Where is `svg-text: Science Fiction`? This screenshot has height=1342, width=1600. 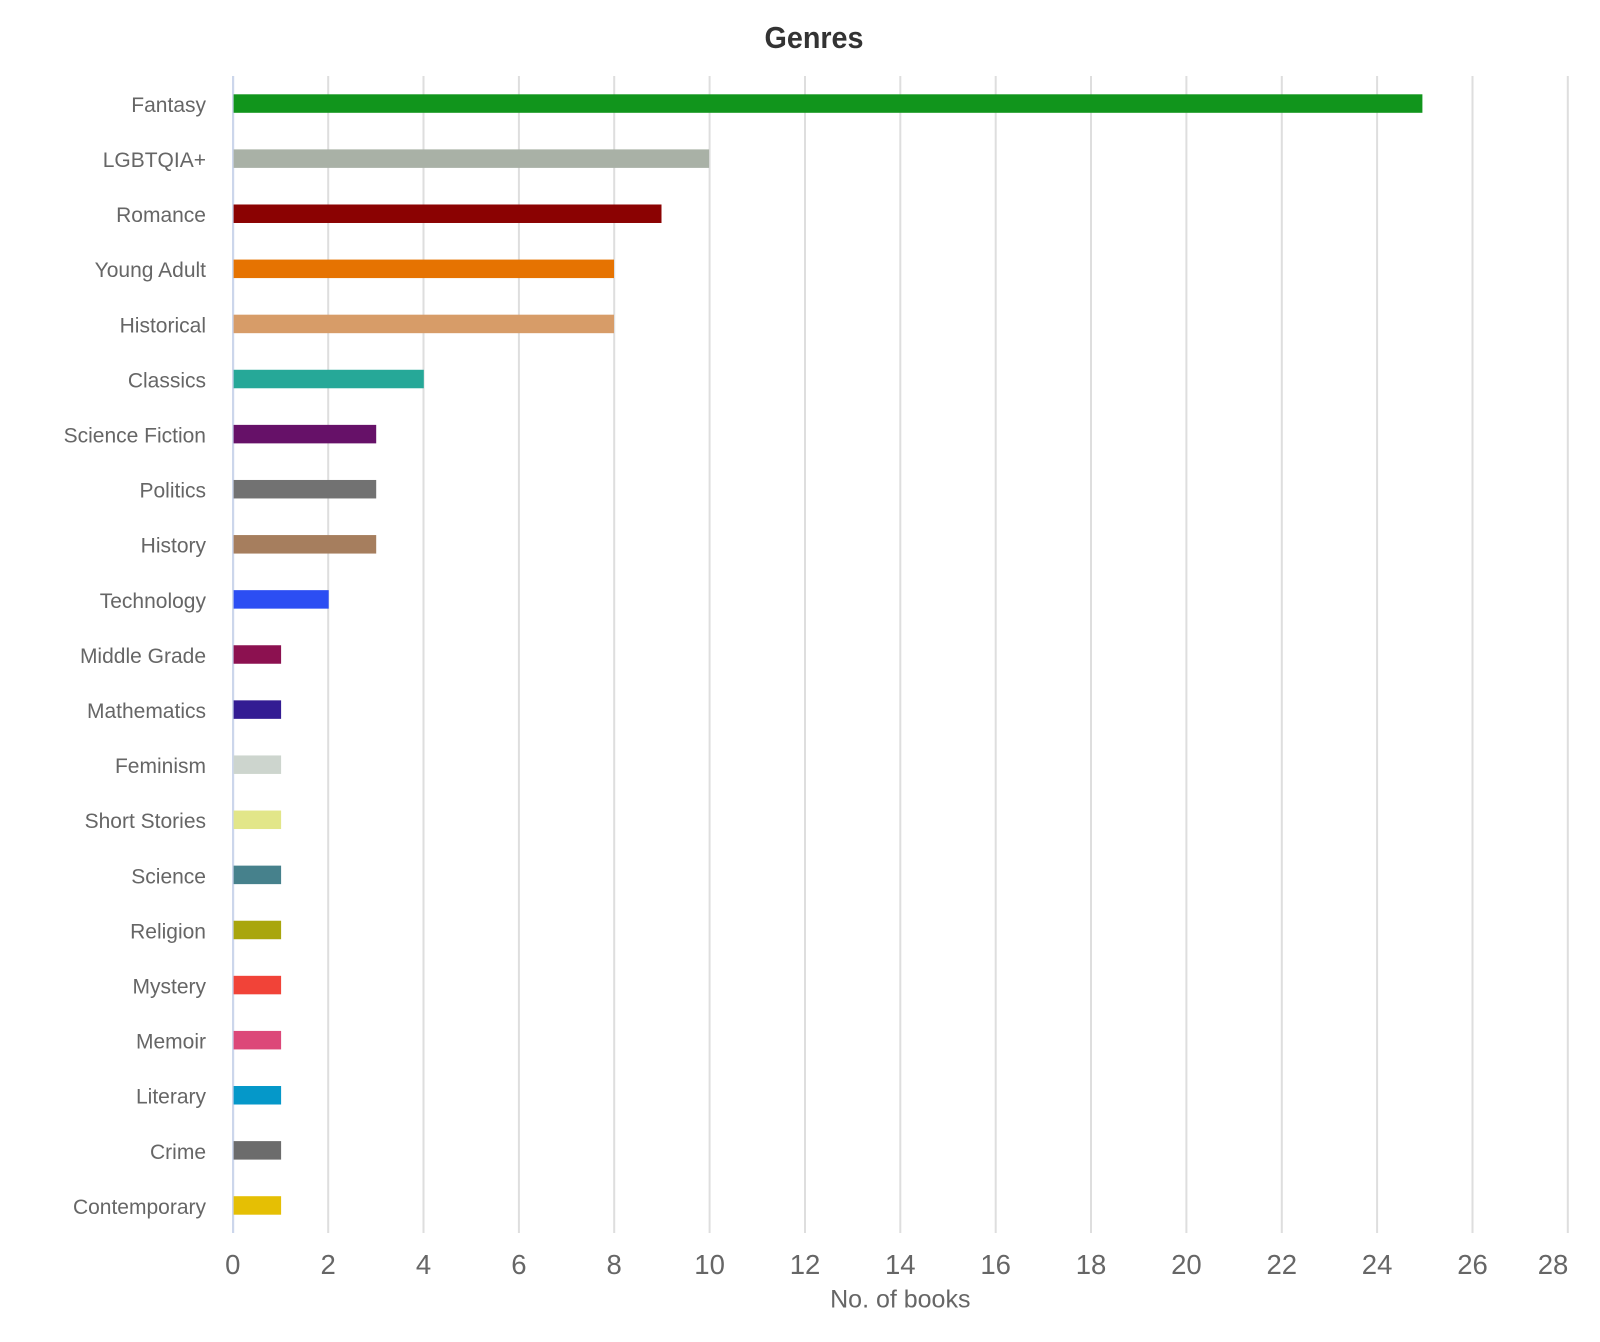 svg-text: Science Fiction is located at coordinates (135, 436).